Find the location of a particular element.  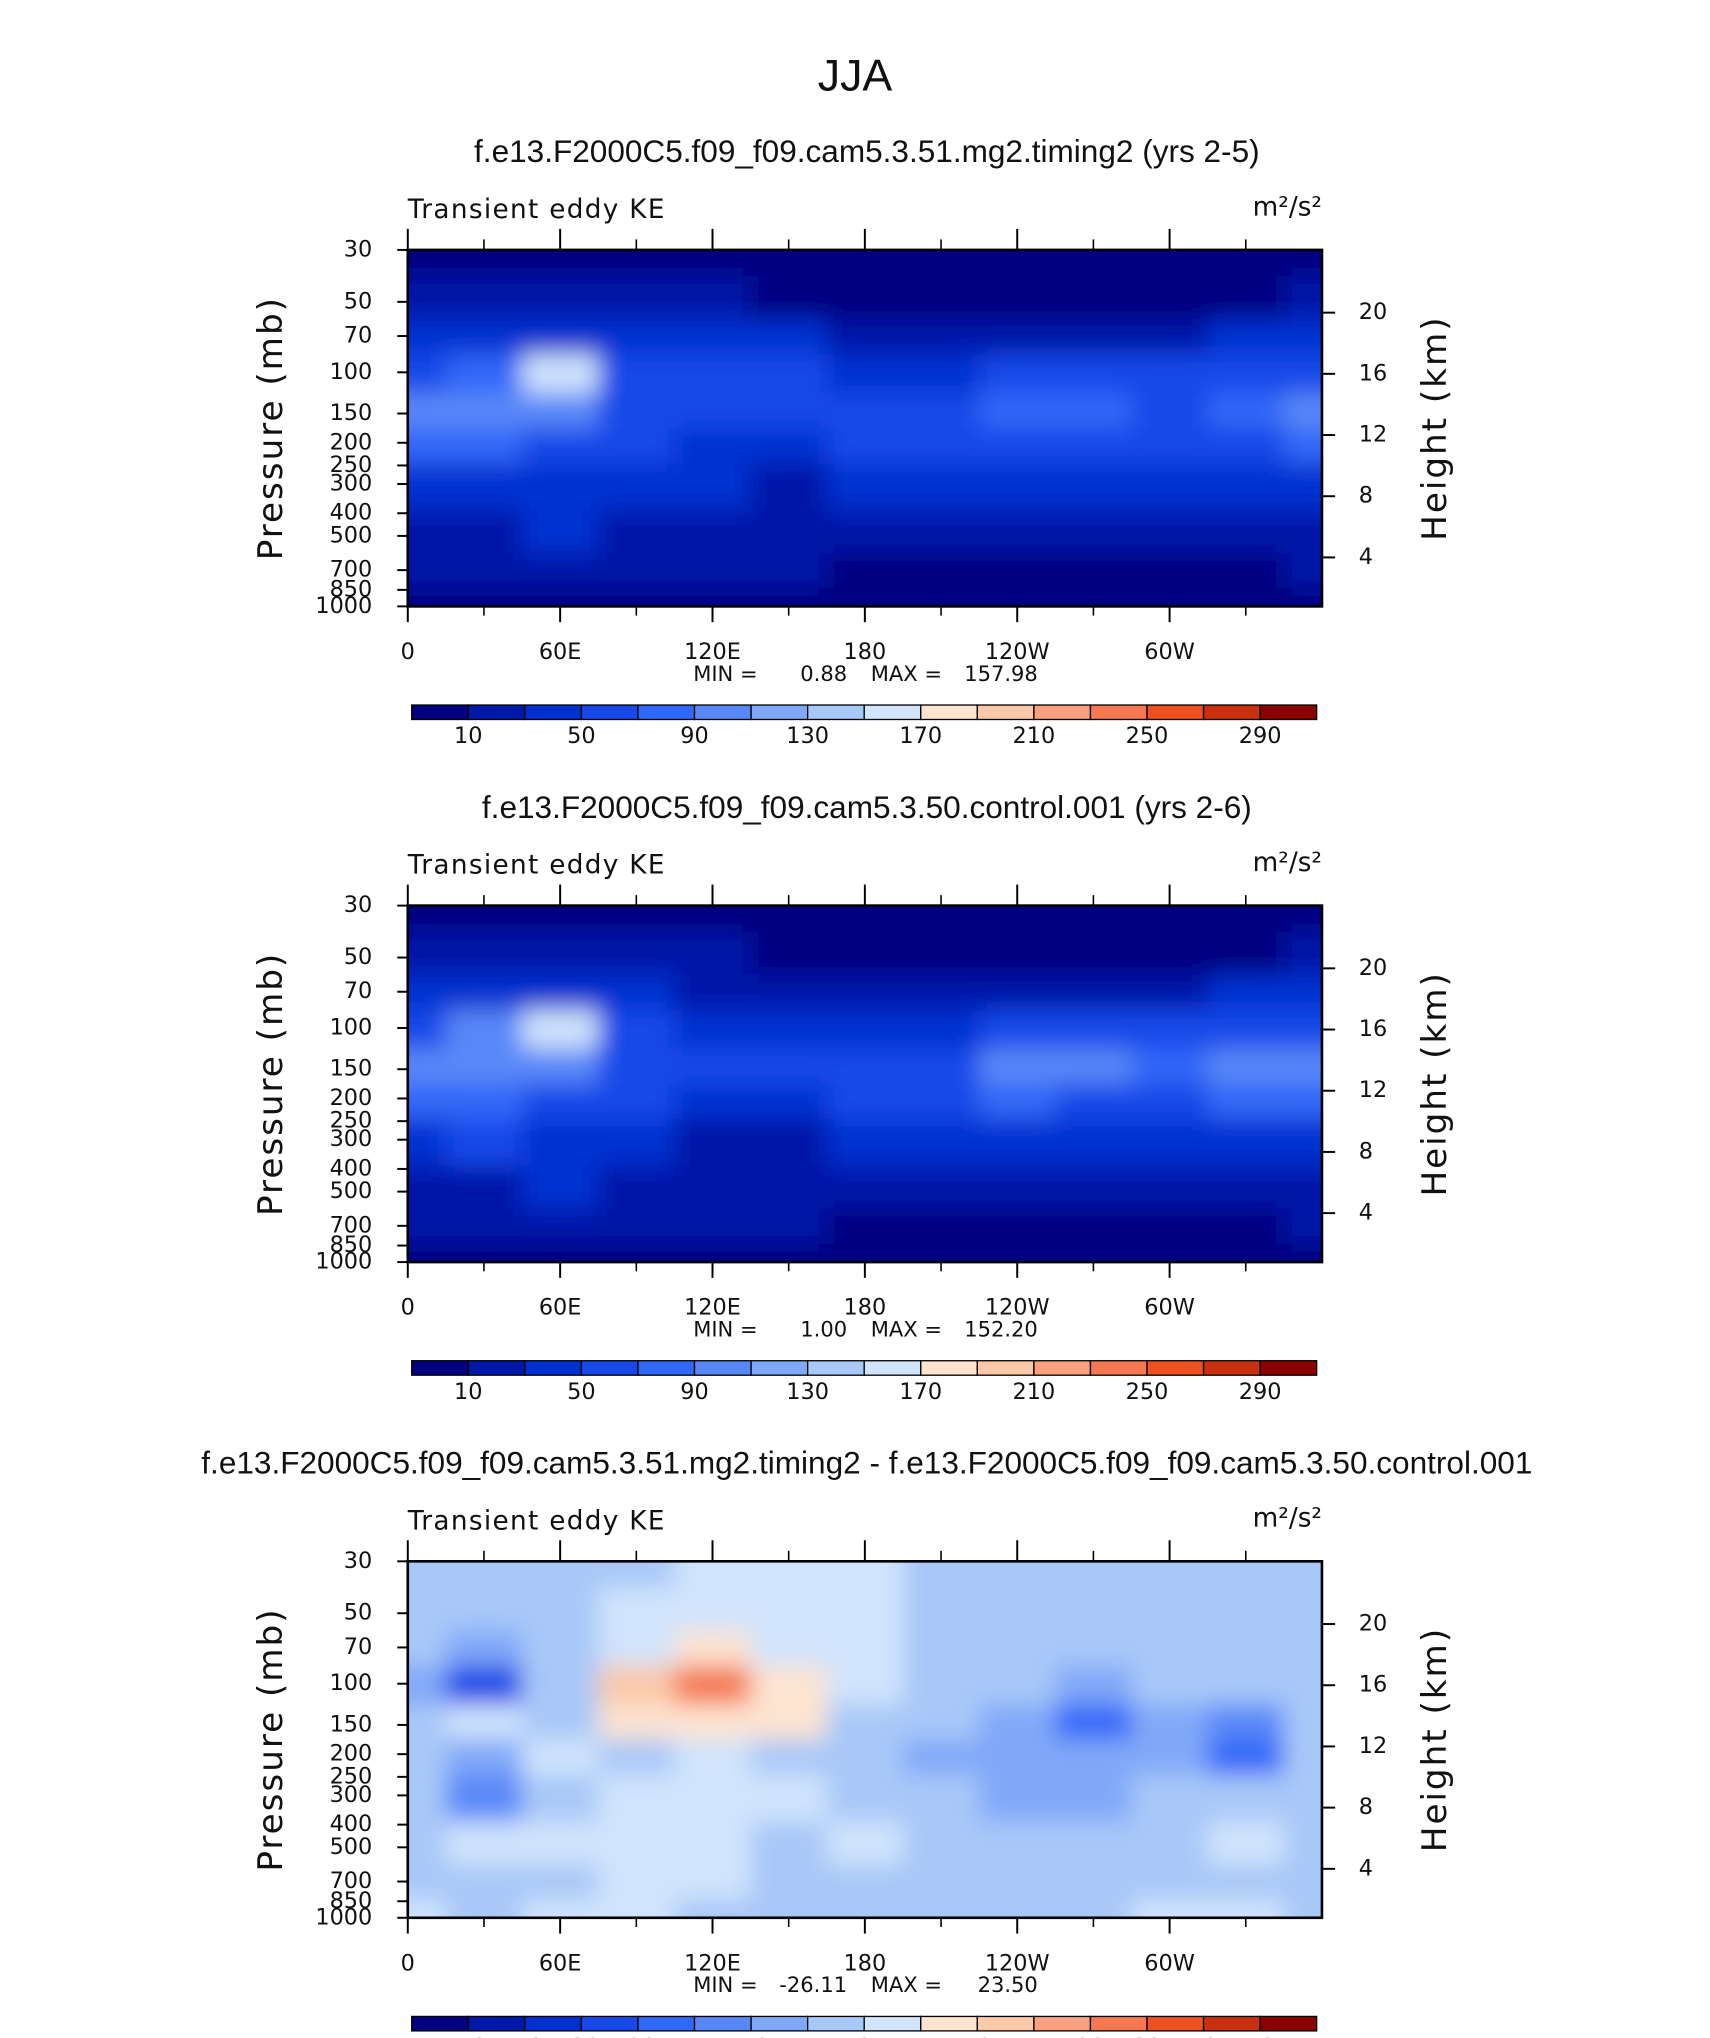

x-tick-label: 180 is located at coordinates (865, 652).